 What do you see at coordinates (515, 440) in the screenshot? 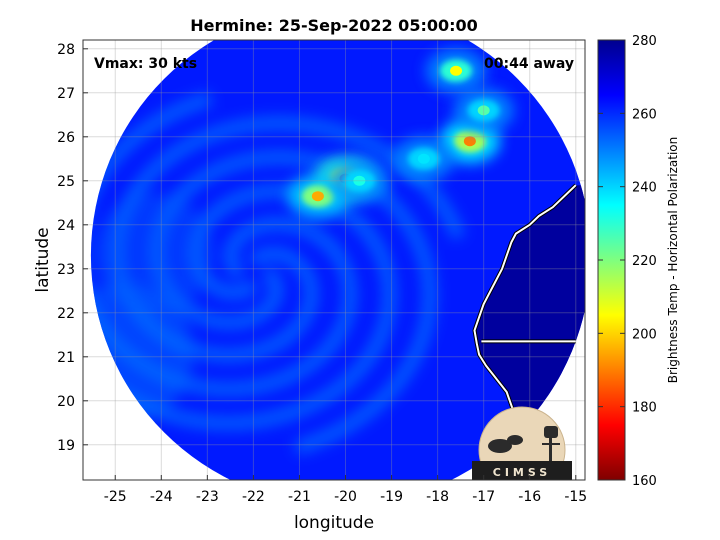
I see `logo-satellite-dish-small` at bounding box center [515, 440].